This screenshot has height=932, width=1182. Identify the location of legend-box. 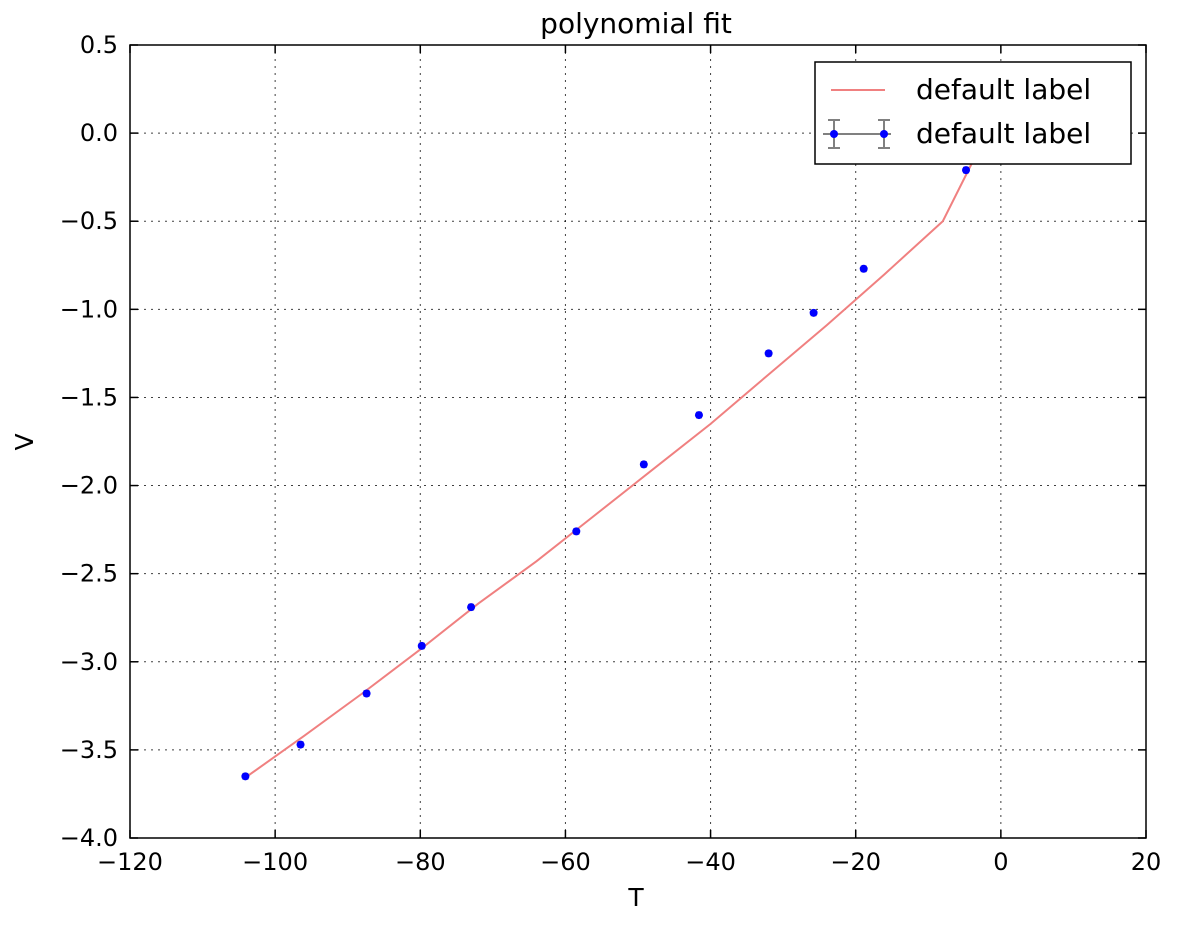
(973, 113).